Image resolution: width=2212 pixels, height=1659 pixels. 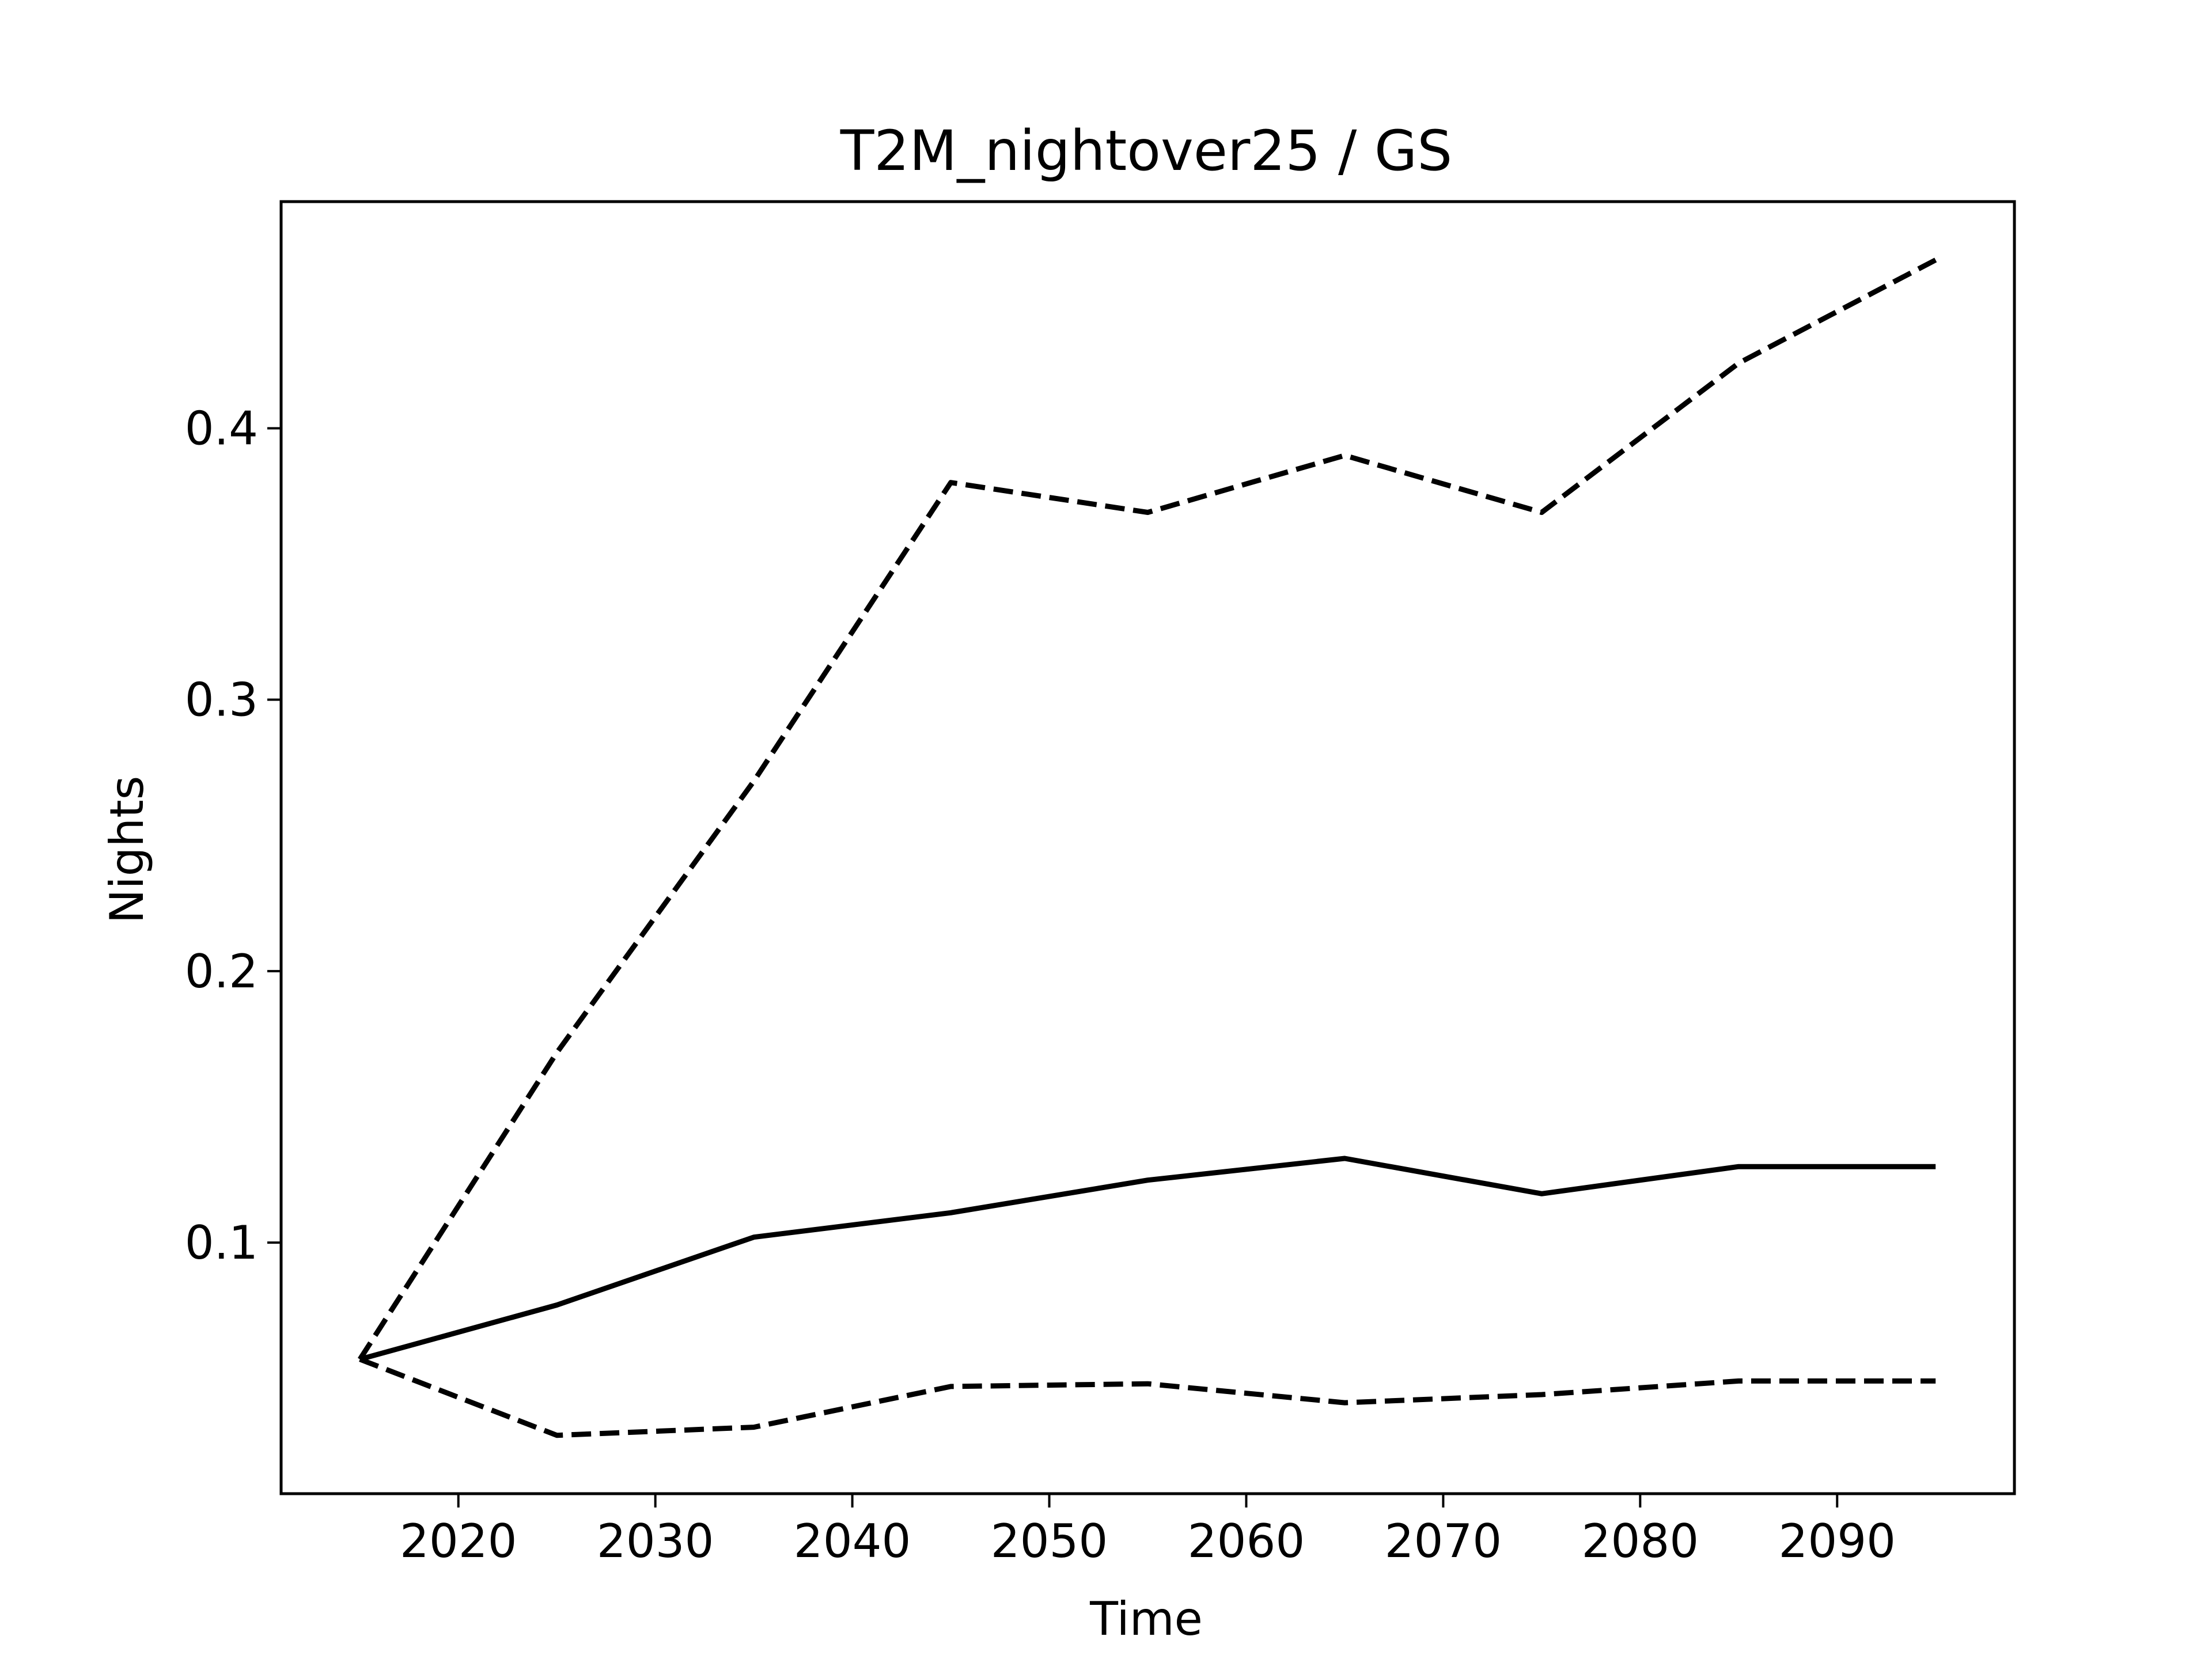 What do you see at coordinates (127, 850) in the screenshot?
I see `y-axis-label: Nights` at bounding box center [127, 850].